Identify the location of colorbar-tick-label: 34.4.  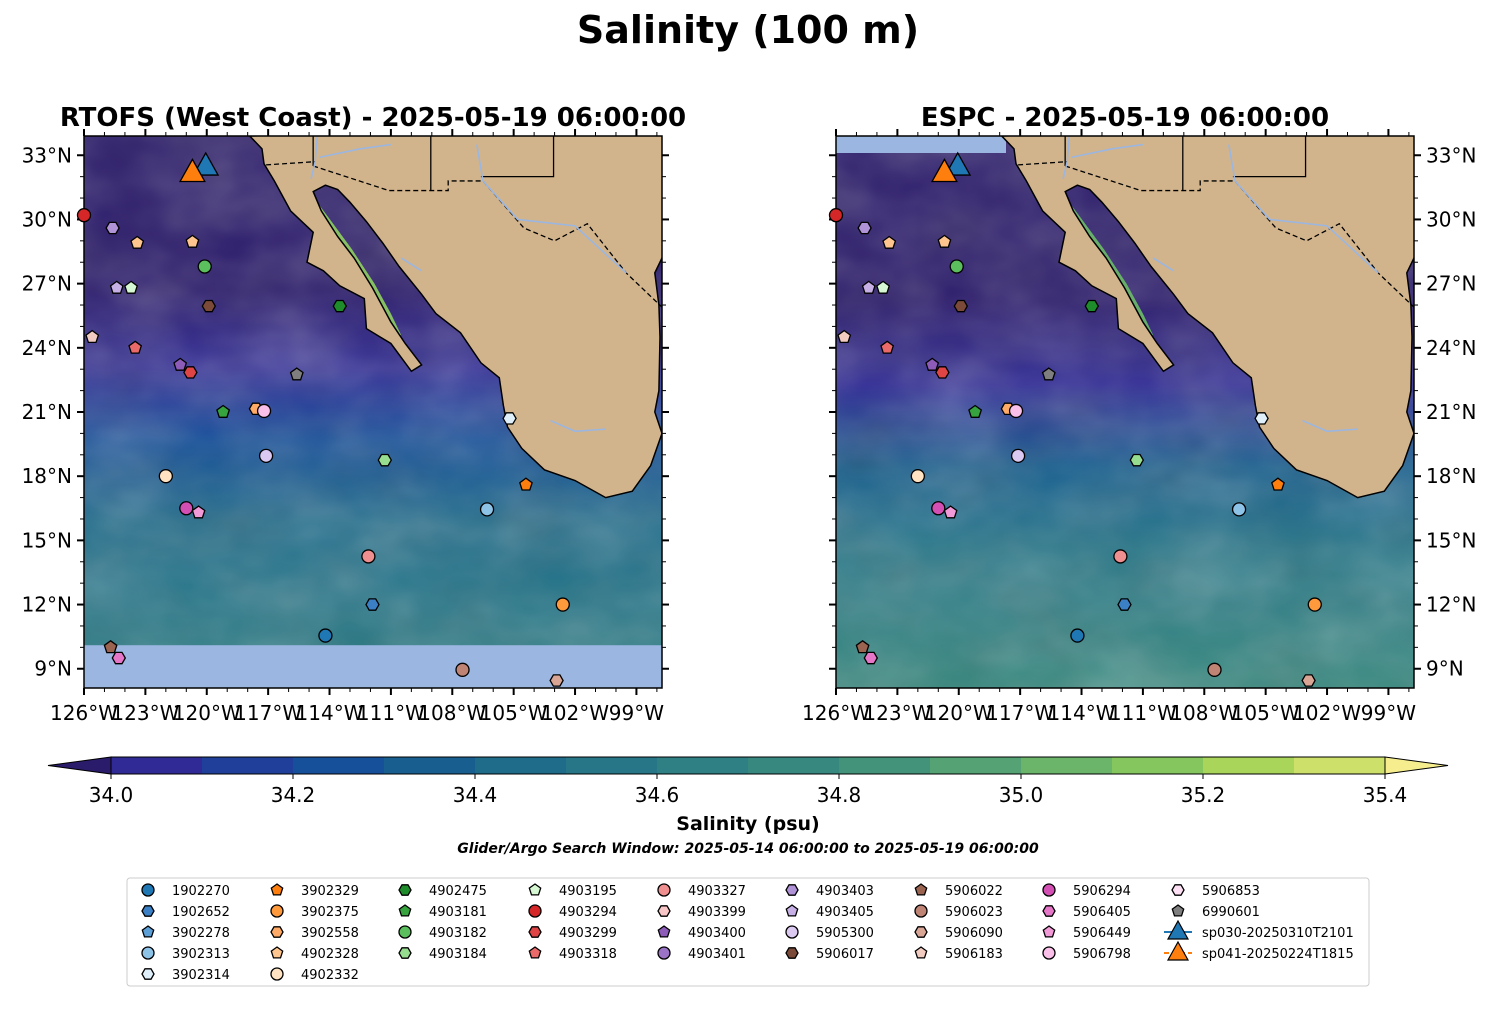
(475, 795).